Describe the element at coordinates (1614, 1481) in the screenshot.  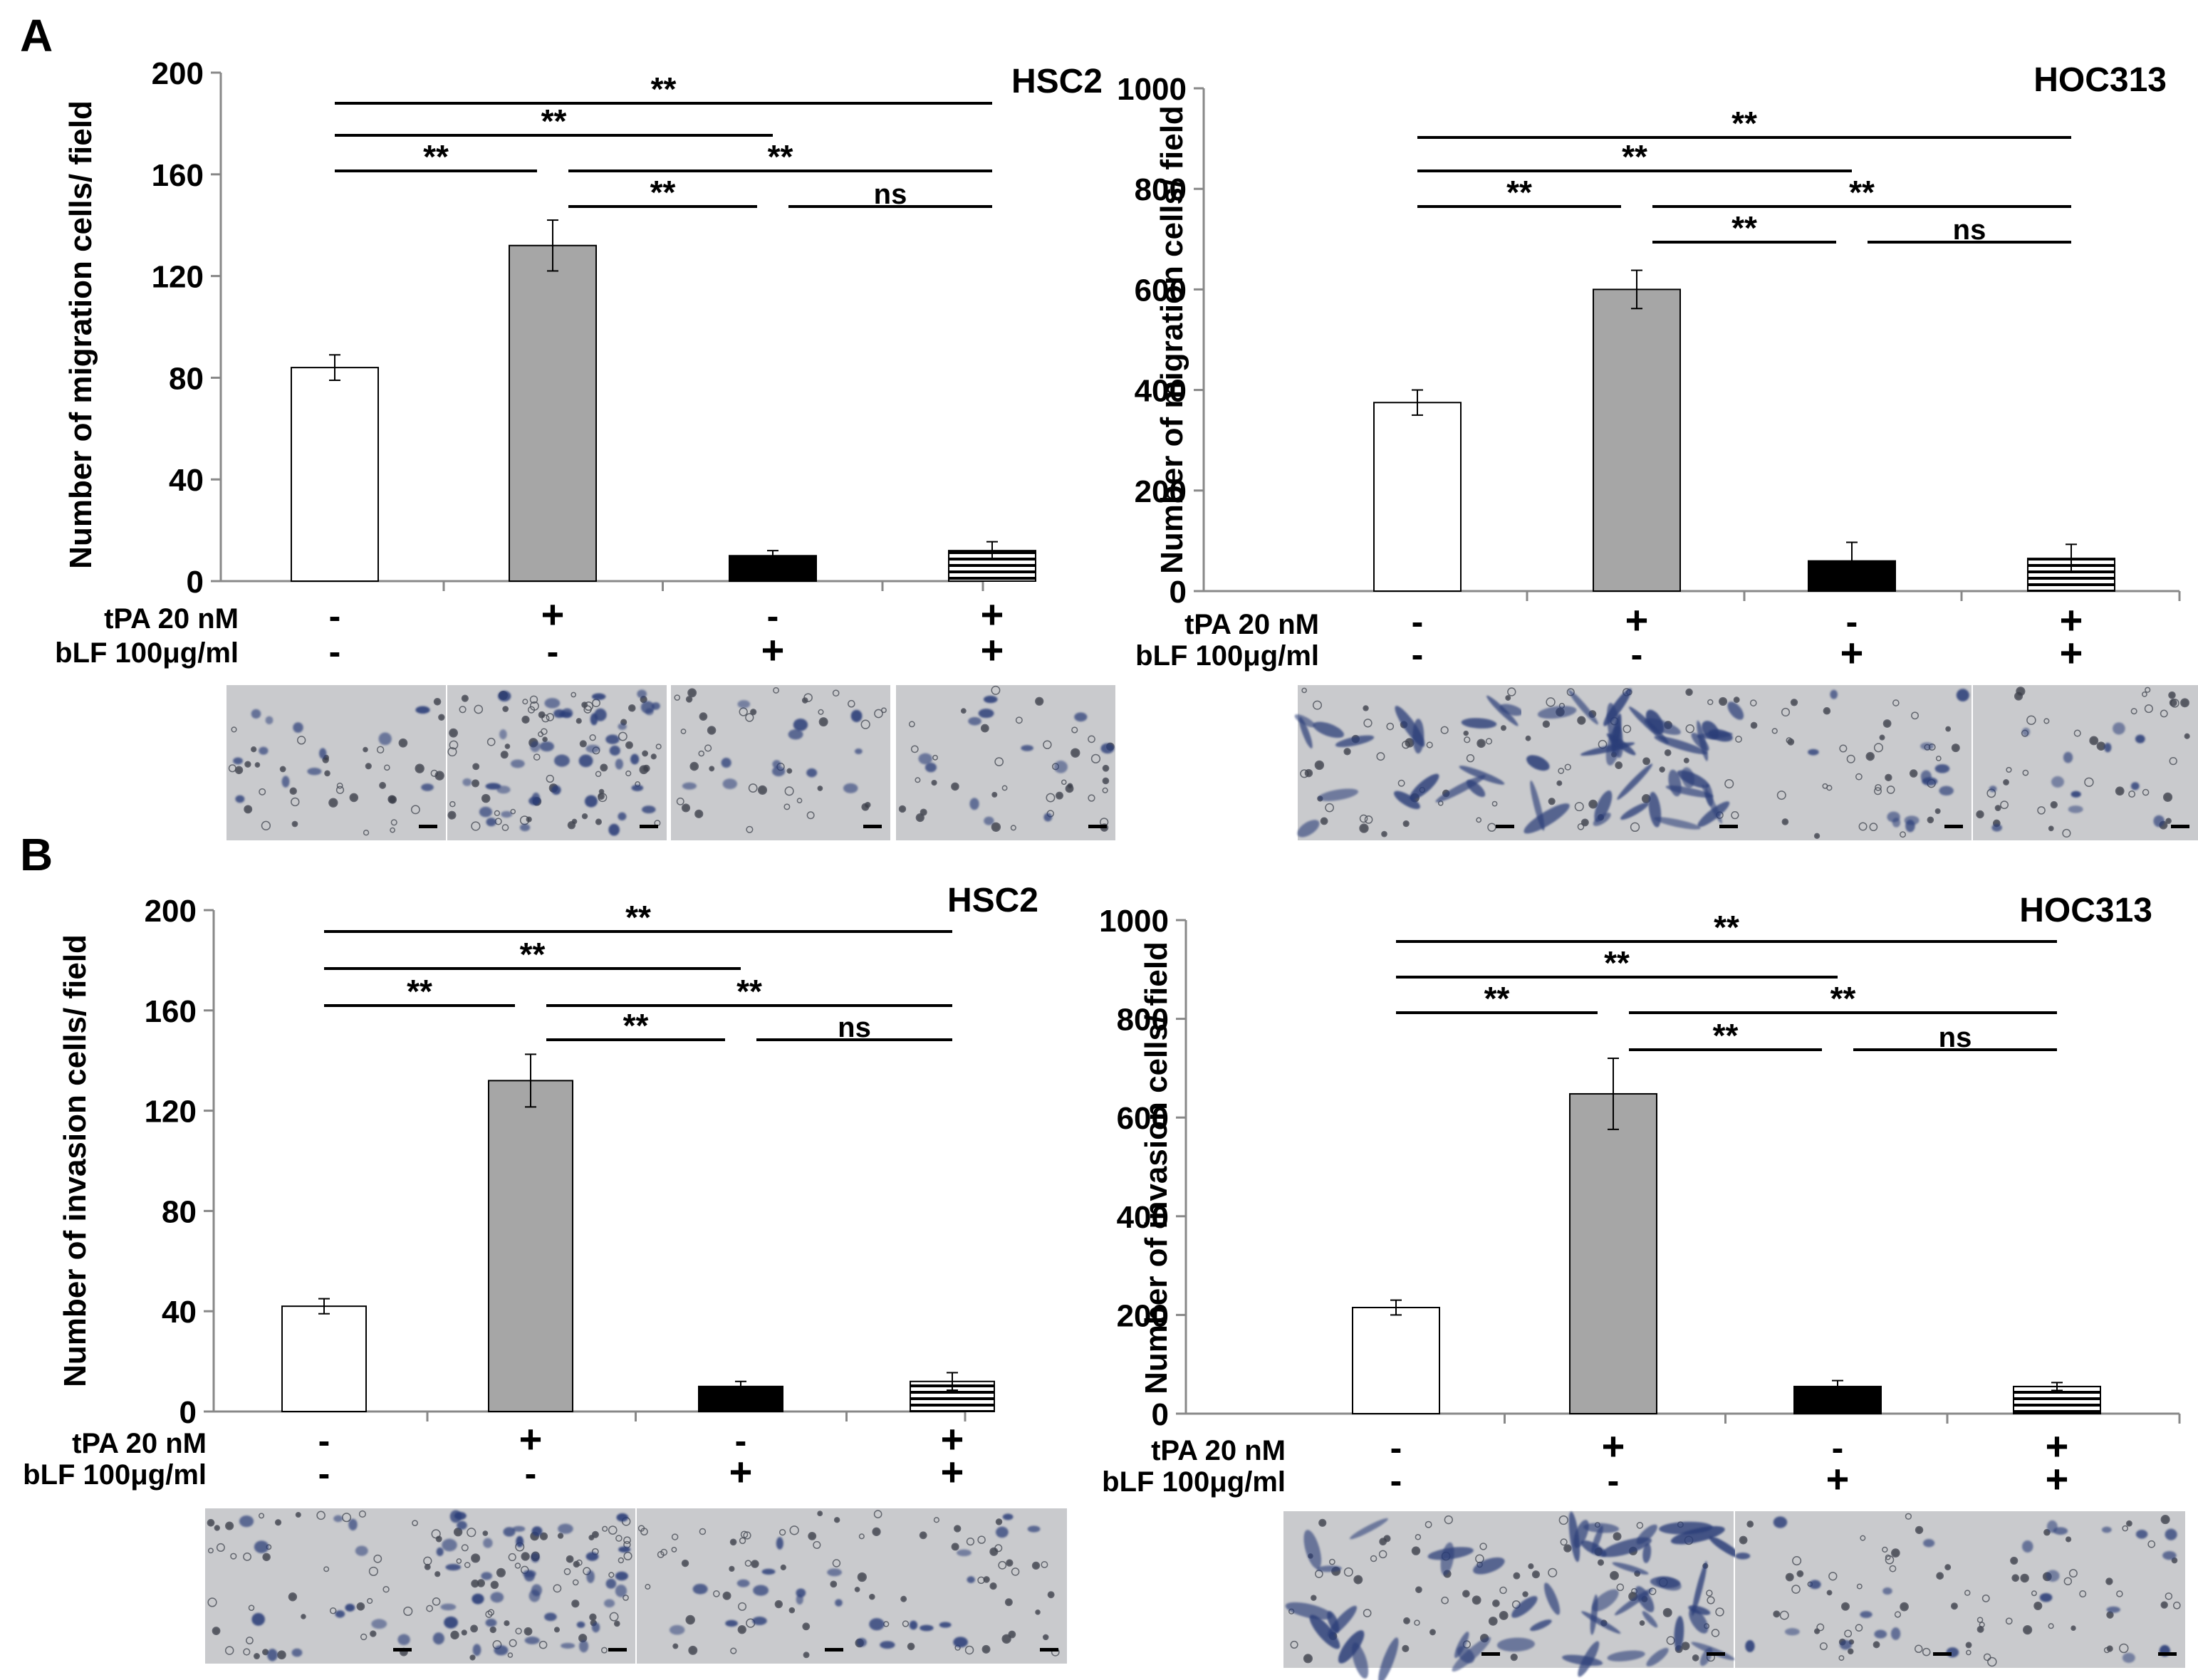
I see `blf-sign: -` at that location.